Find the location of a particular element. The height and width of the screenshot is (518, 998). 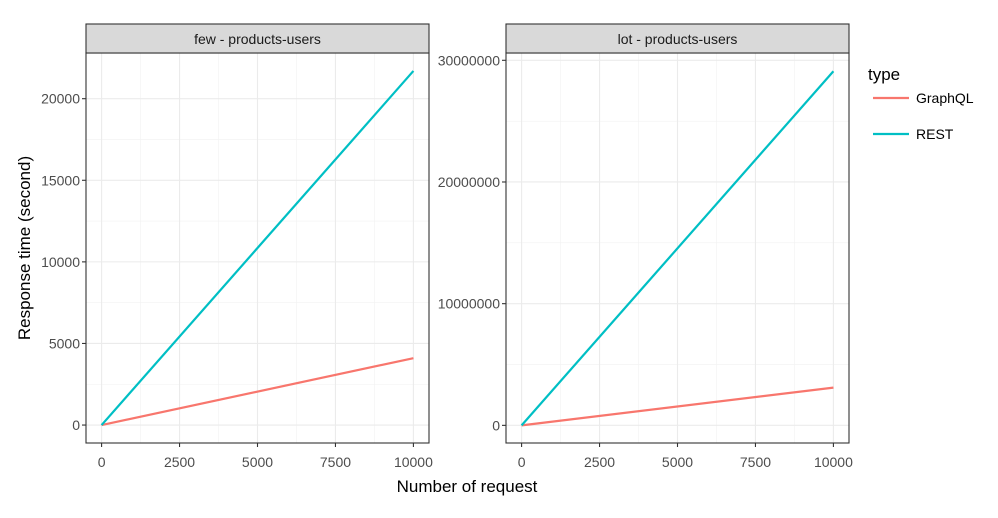

y-tick-label: 10000 is located at coordinates (60, 262).